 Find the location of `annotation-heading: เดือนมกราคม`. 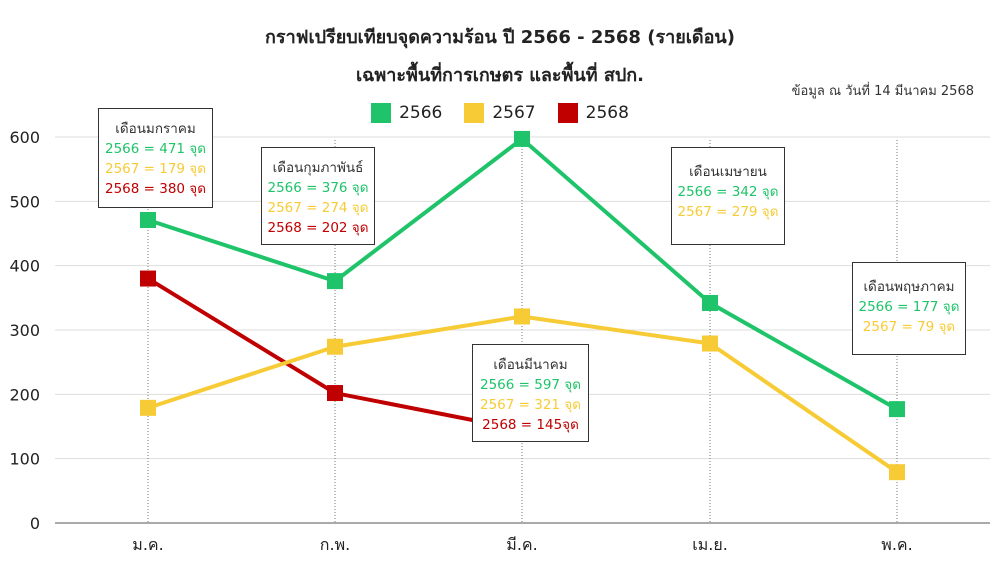

annotation-heading: เดือนมกราคม is located at coordinates (155, 129).